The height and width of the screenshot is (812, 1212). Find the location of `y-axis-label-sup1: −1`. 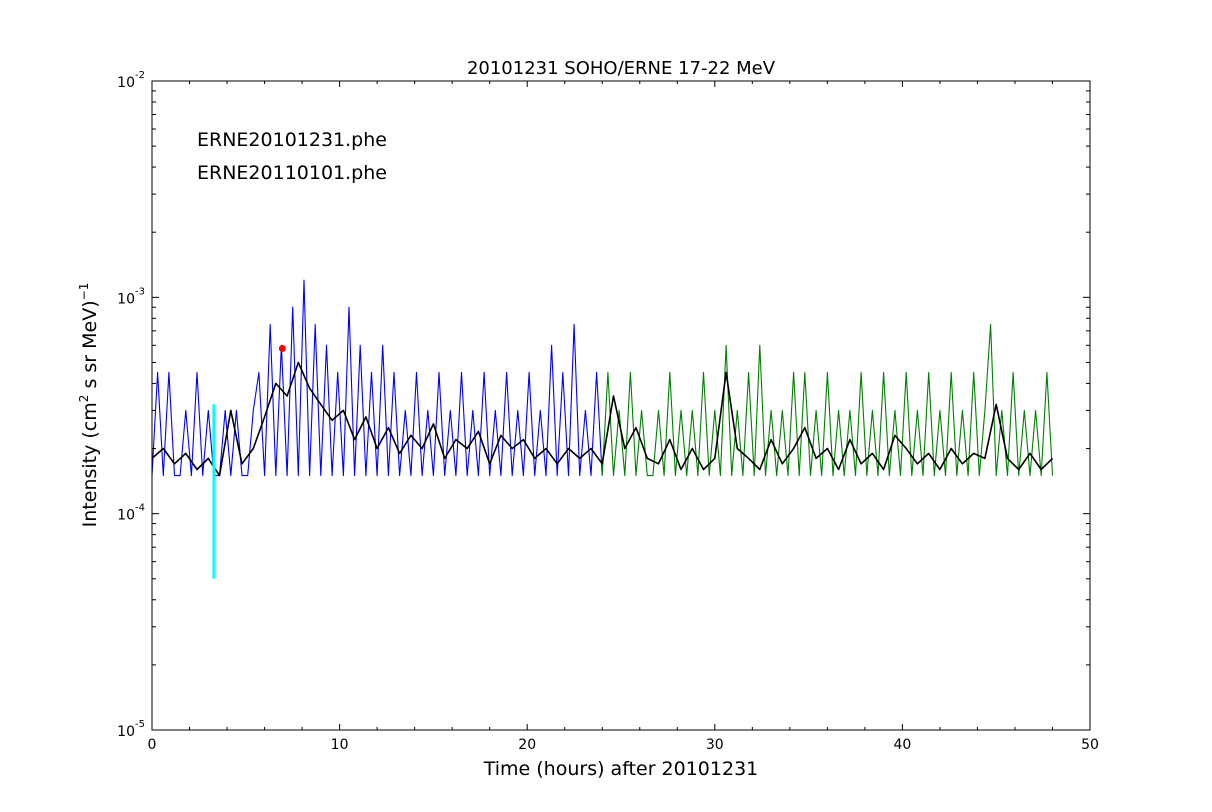

y-axis-label-sup1: −1 is located at coordinates (84, 292).